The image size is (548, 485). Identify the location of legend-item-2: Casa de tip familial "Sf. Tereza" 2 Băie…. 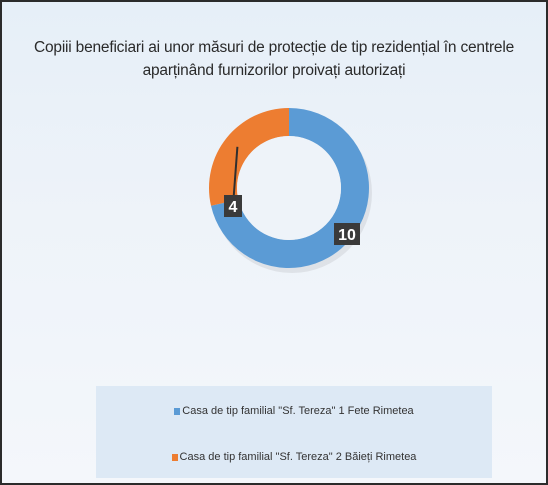
(294, 457).